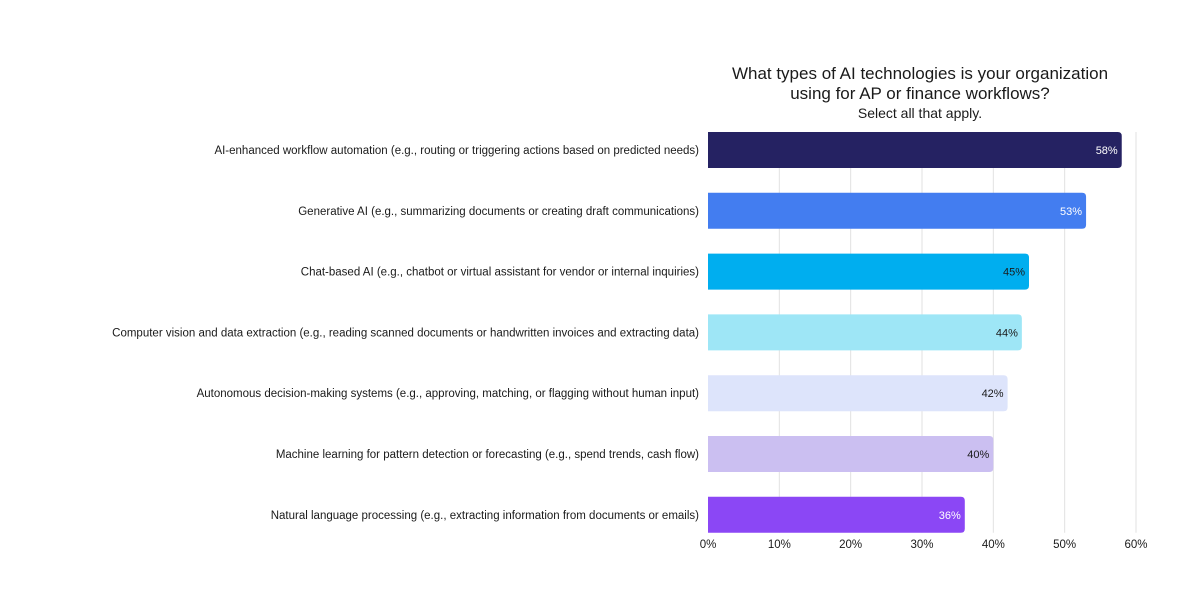 Image resolution: width=1200 pixels, height=600 pixels. I want to click on x-tick-label: 0%, so click(708, 545).